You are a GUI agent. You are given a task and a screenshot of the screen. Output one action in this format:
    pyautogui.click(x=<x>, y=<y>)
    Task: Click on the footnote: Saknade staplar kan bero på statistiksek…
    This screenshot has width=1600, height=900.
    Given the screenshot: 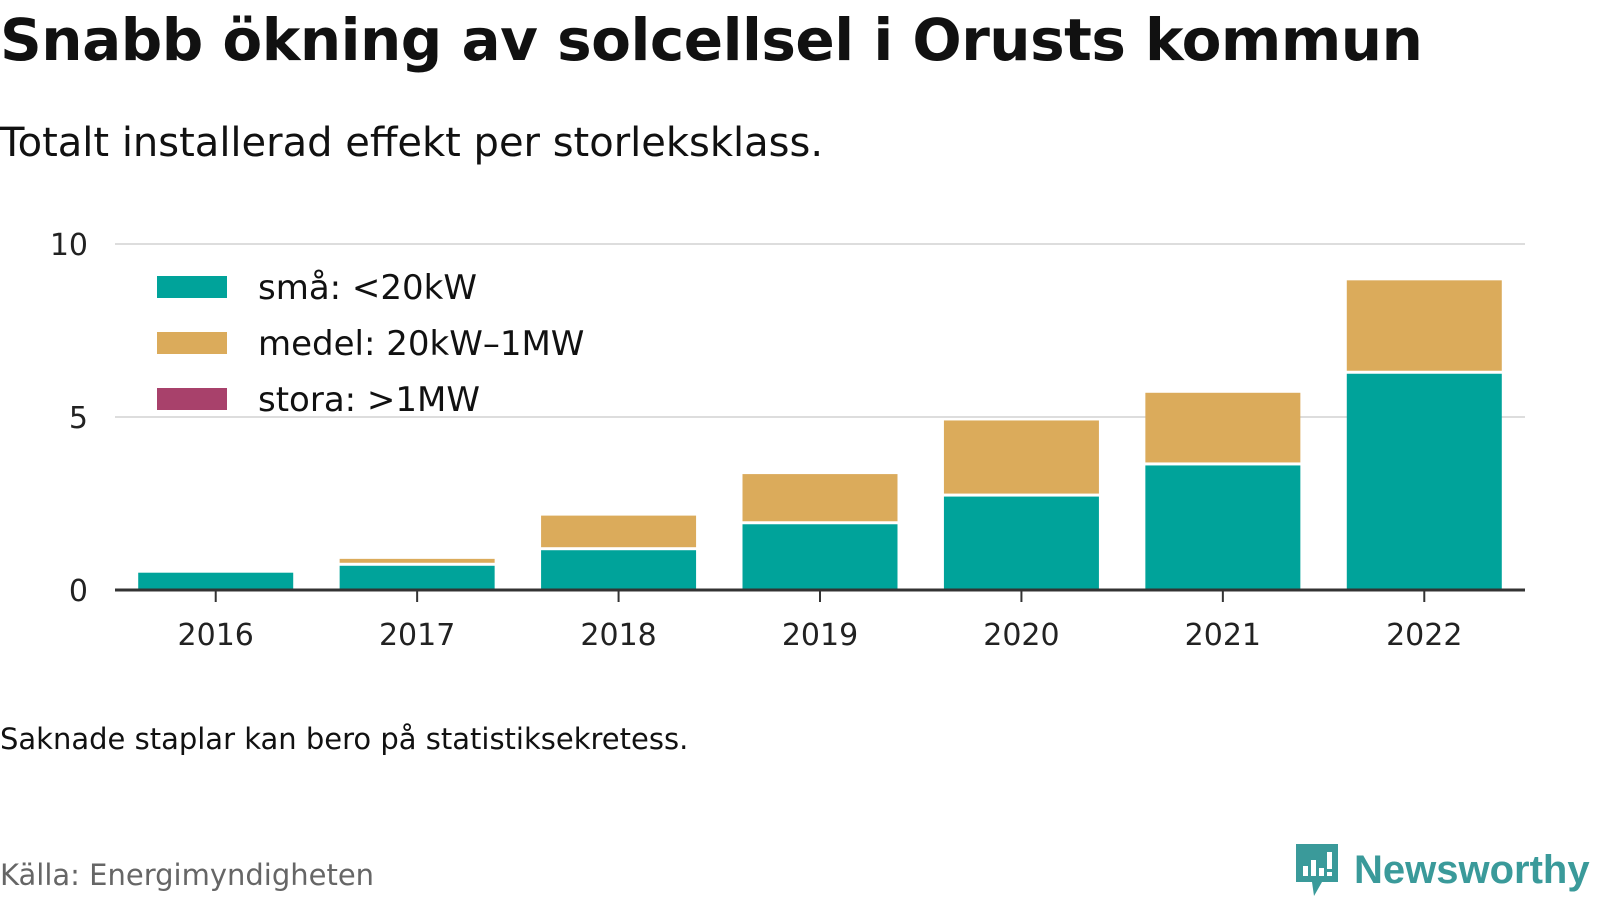 What is the action you would take?
    pyautogui.click(x=344, y=739)
    